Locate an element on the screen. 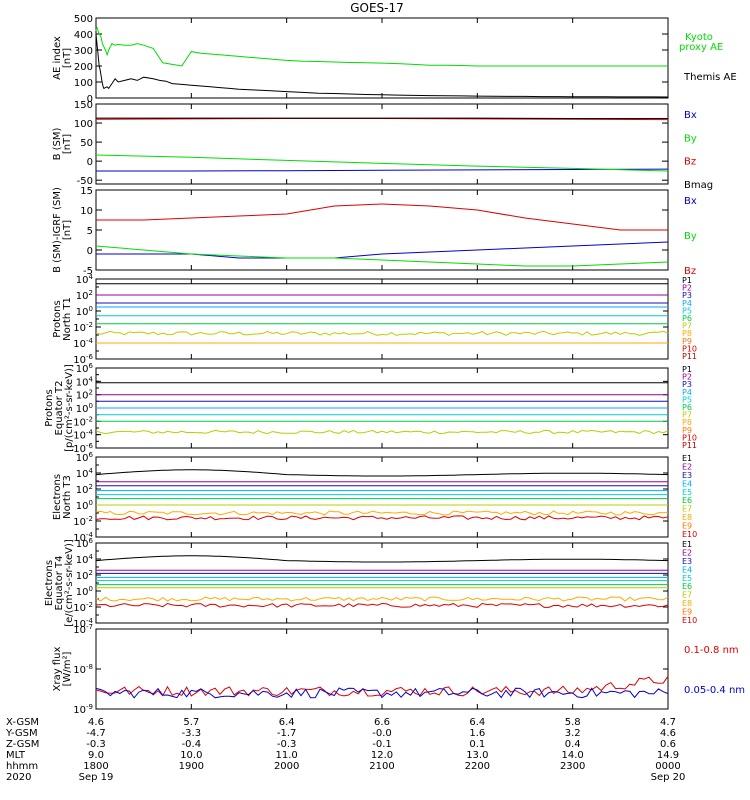  axis-row-value: -4.7 is located at coordinates (96, 733).